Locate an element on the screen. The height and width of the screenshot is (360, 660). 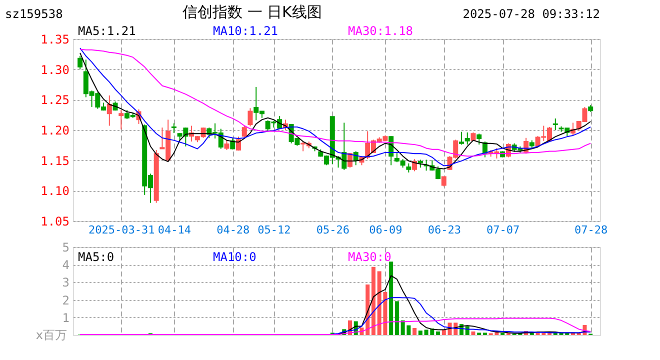
y-tick-label: 1 is located at coordinates (66, 317).